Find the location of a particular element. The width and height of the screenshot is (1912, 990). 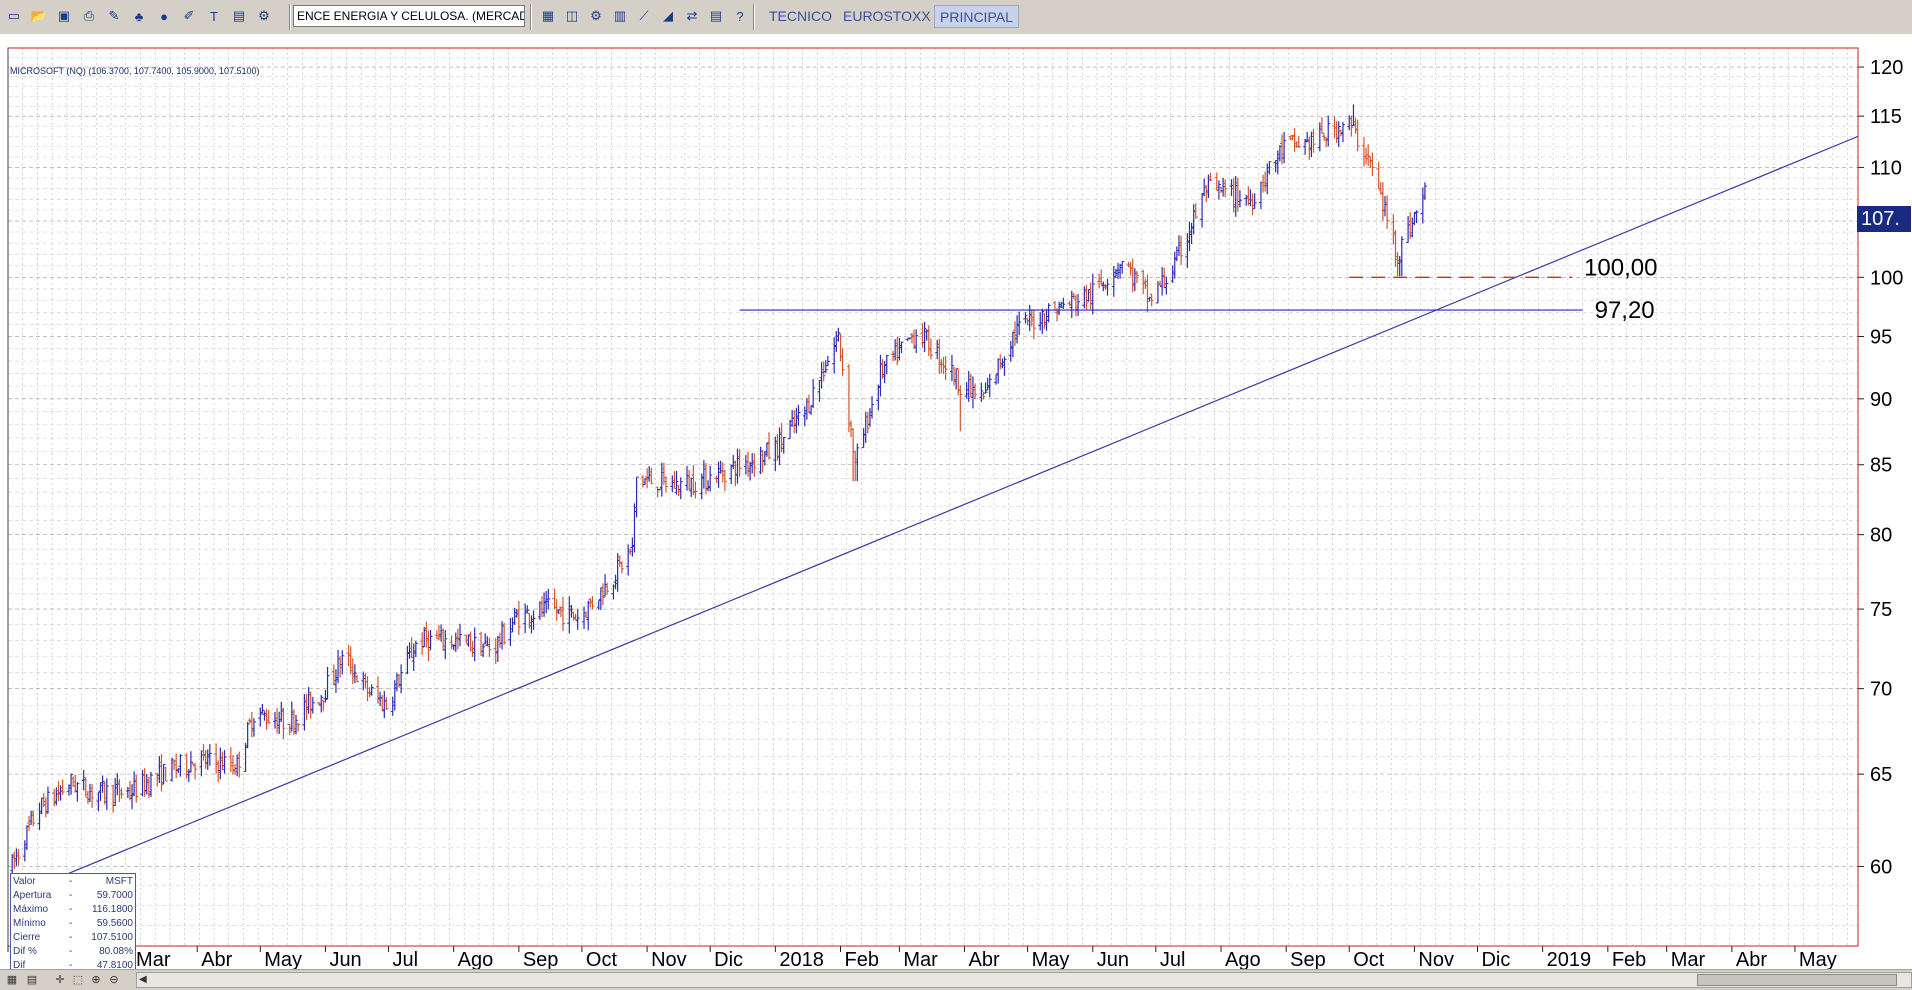

table-icon: ▦ is located at coordinates (548, 15).